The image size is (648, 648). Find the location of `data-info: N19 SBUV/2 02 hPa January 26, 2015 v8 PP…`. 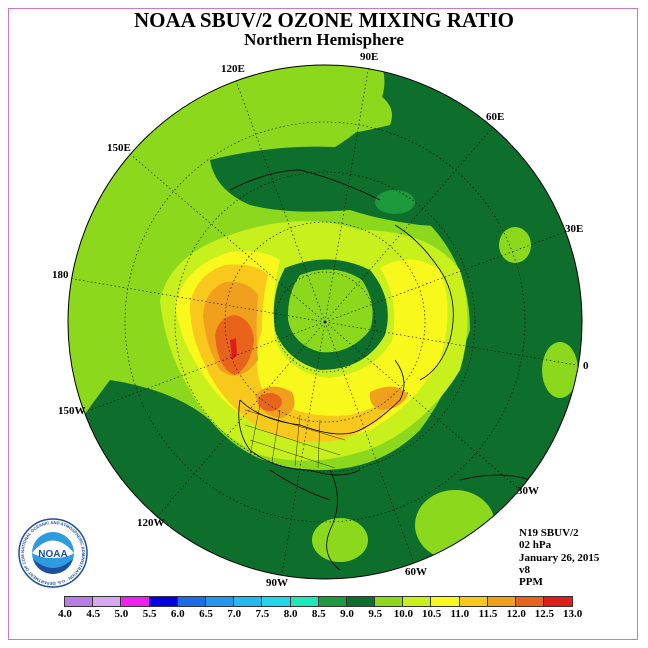

data-info: N19 SBUV/2 02 hPa January 26, 2015 v8 PP… is located at coordinates (559, 557).